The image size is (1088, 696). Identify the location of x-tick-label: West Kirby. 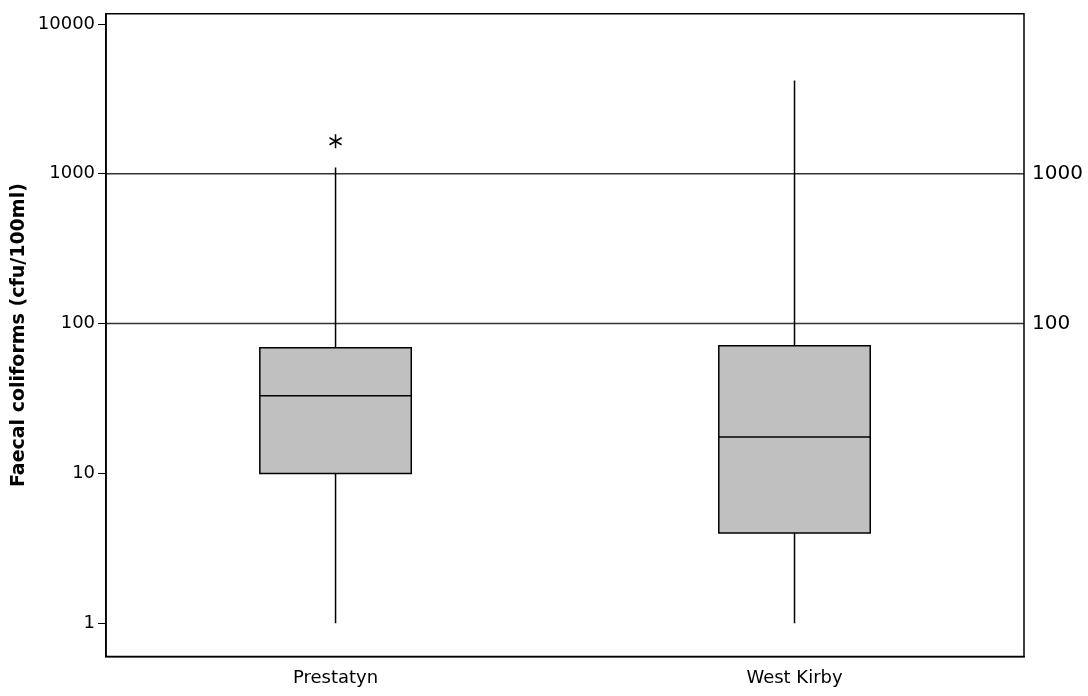
(794, 676).